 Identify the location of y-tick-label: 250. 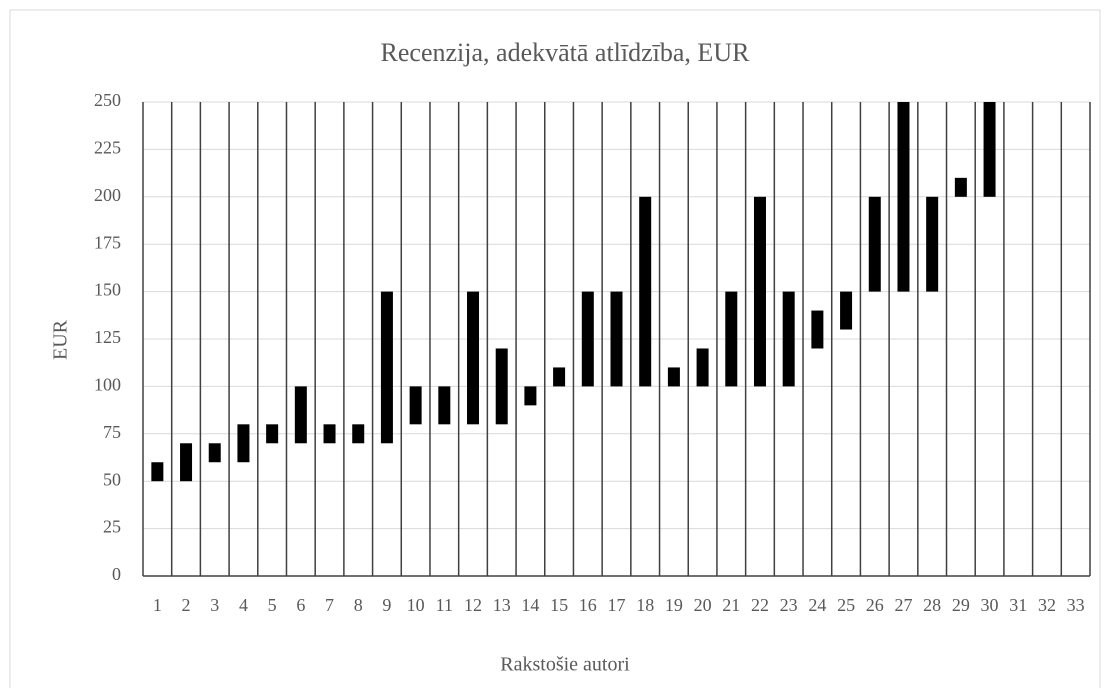
(107, 100).